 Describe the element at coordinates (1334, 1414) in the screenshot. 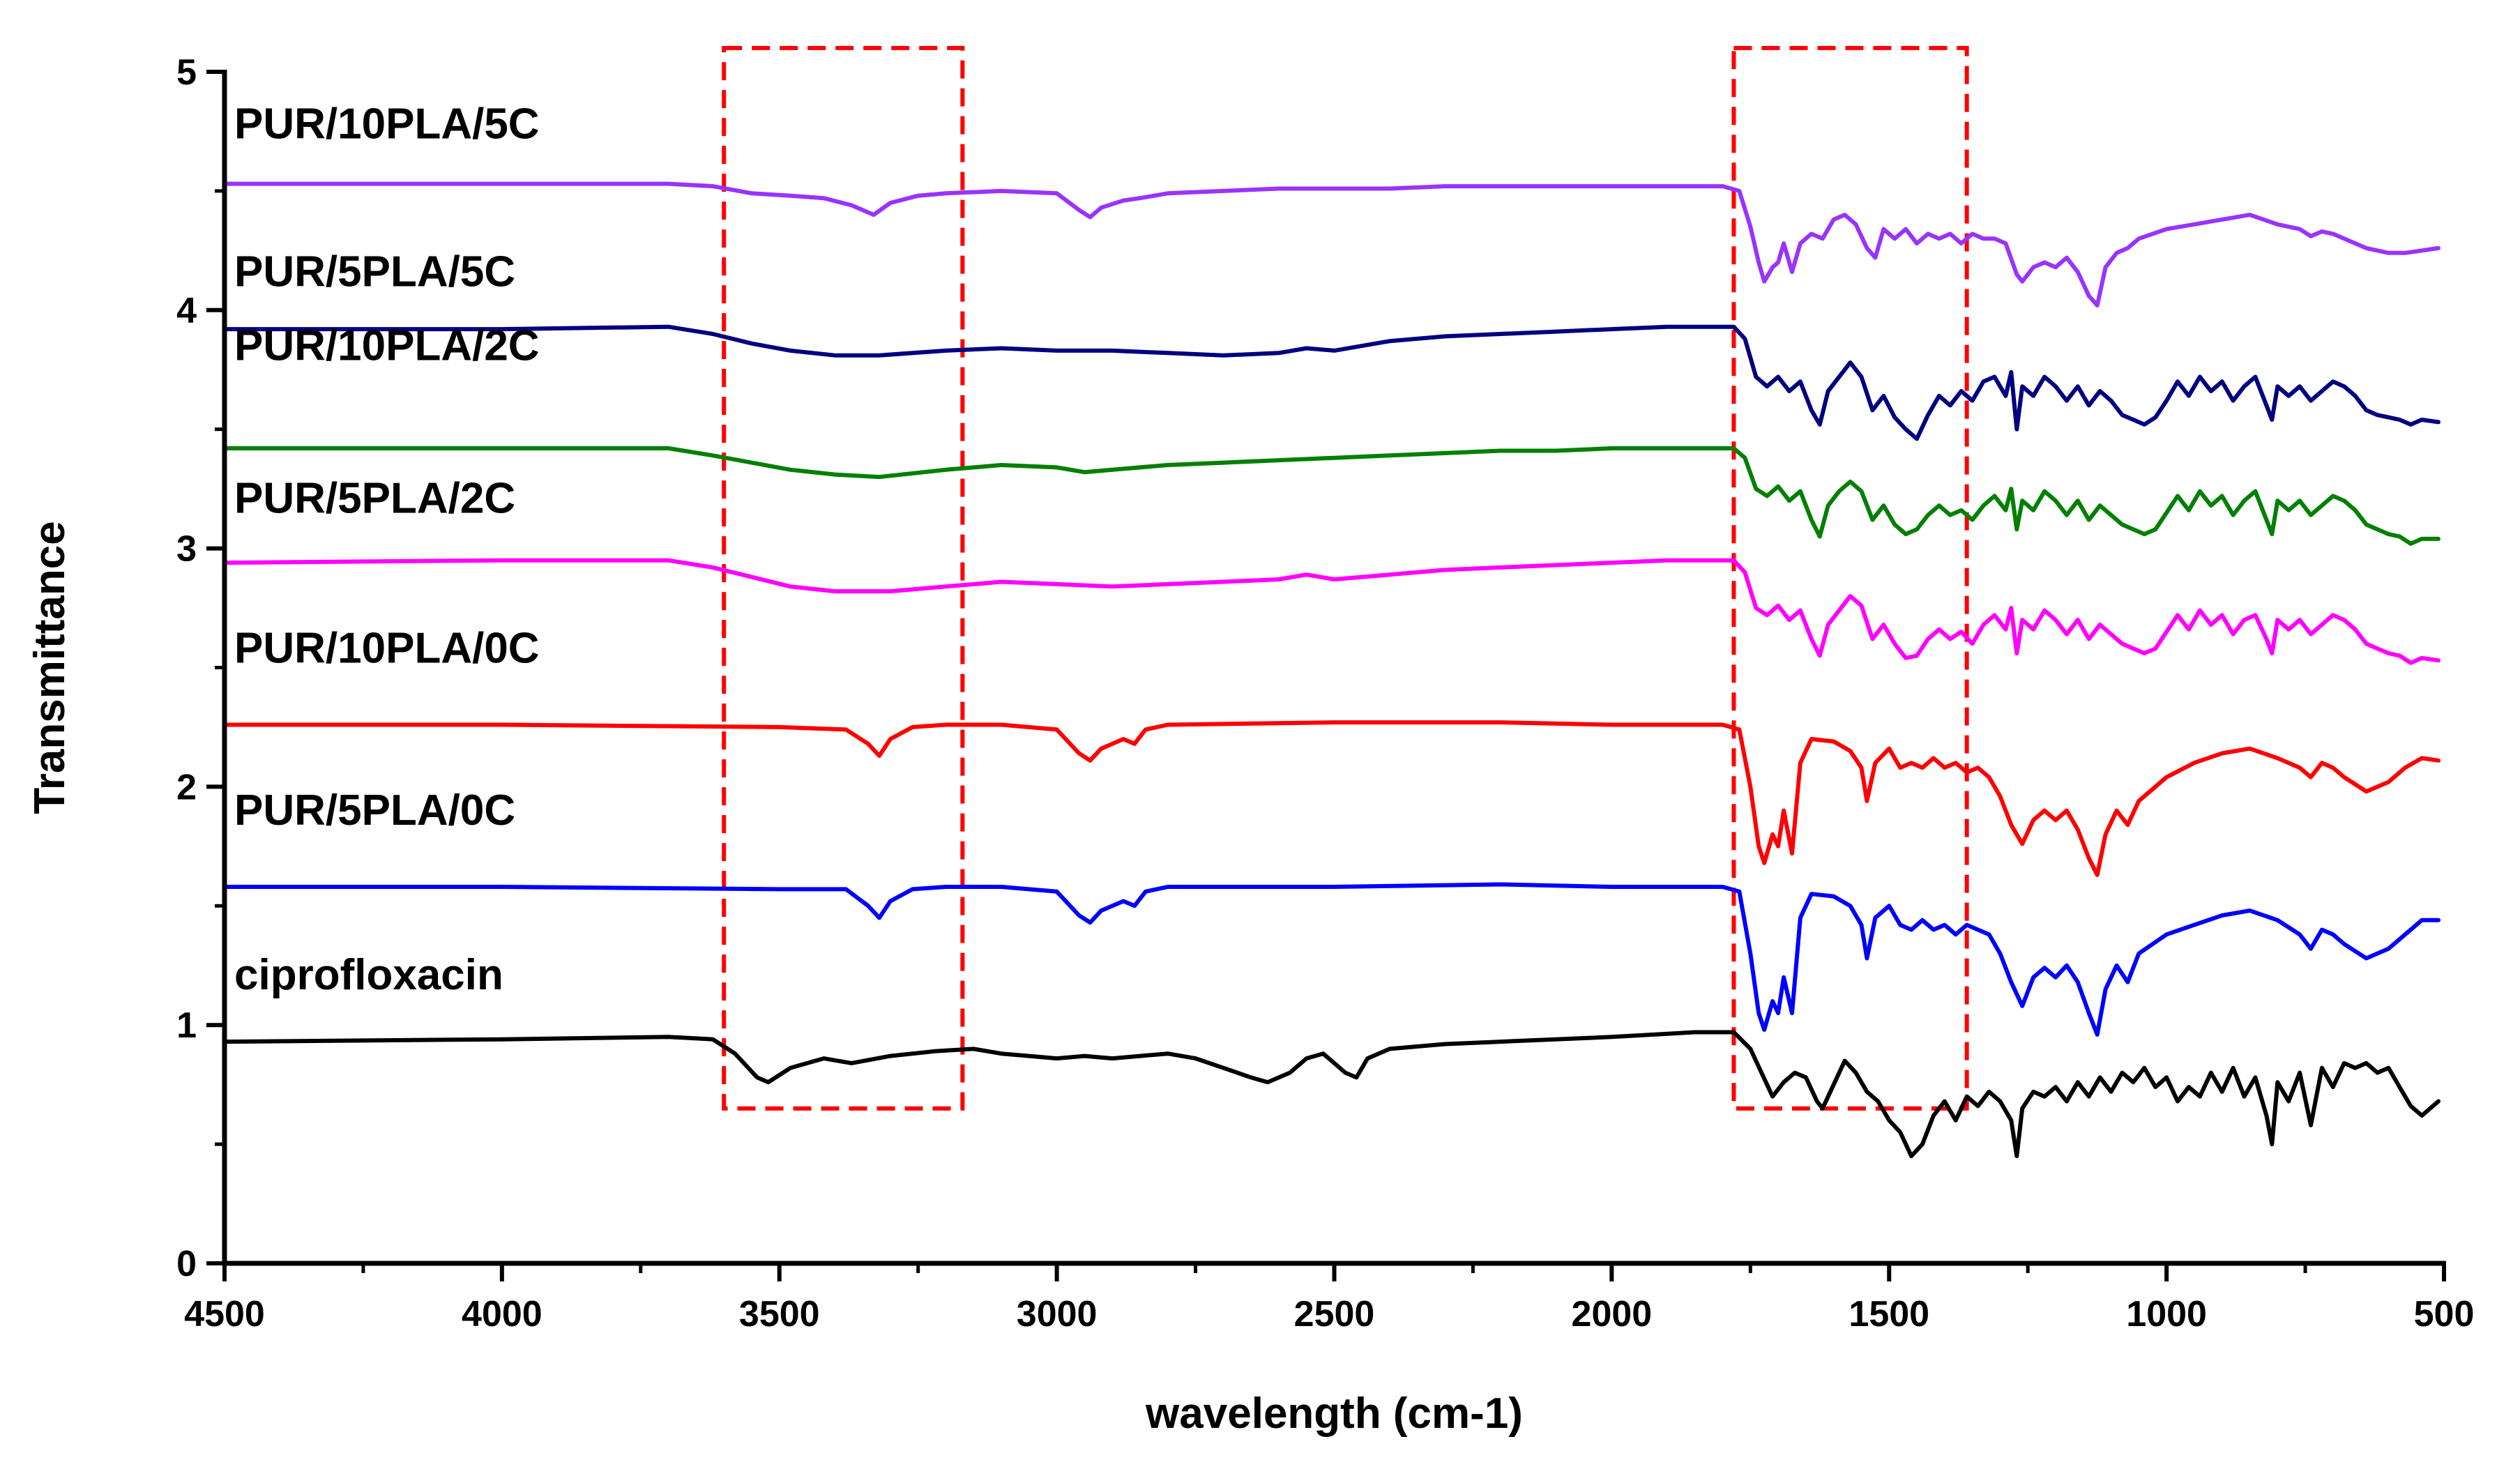

I see `x-axis-title: wavelength (cm-1)` at that location.